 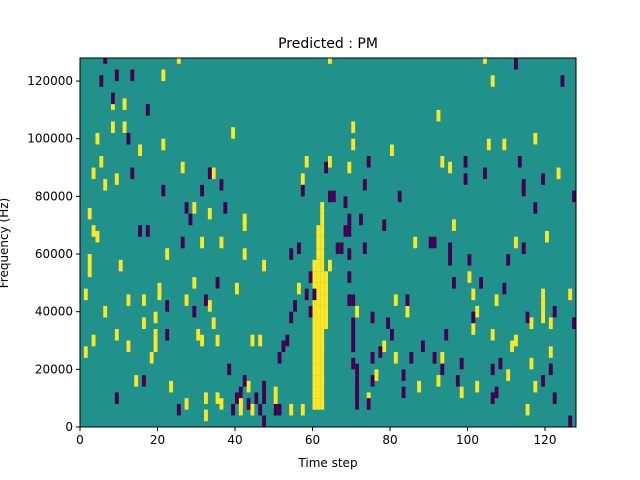 I want to click on x-tick-label: 120, so click(x=545, y=440).